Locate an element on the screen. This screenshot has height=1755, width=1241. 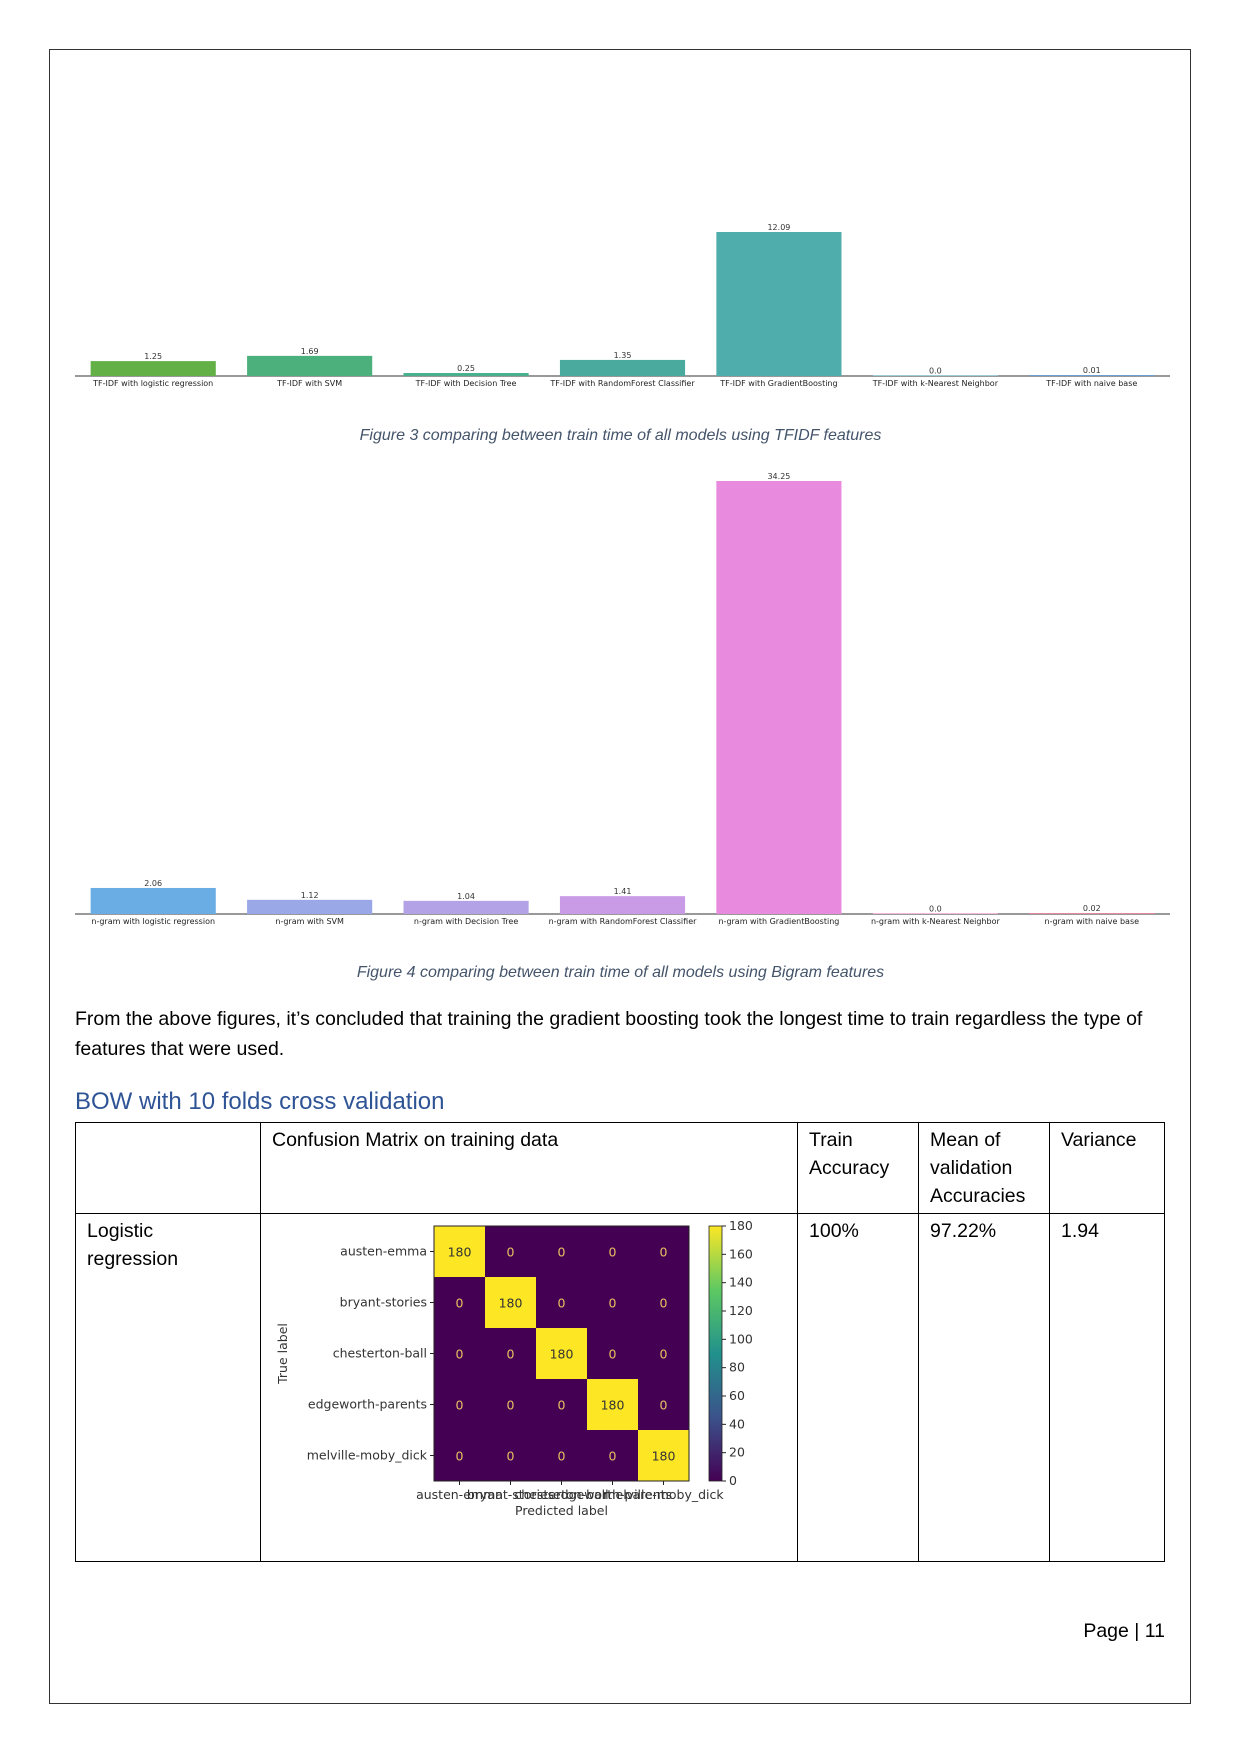
cm-y-tick-label: edgeworth-parents is located at coordinates (367, 1404).